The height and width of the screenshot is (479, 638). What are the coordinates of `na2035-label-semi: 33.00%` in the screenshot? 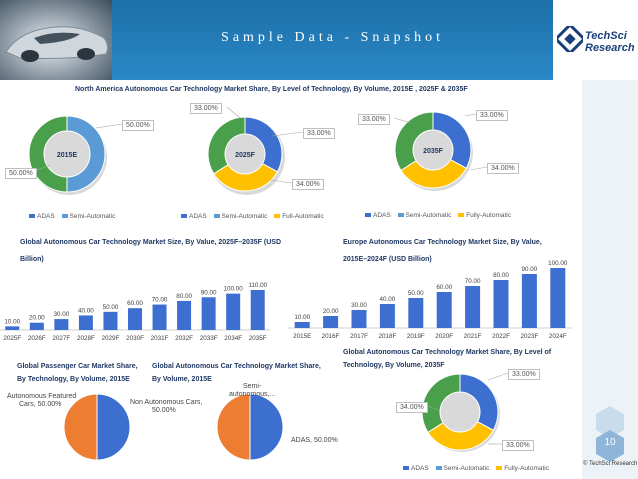 It's located at (492, 115).